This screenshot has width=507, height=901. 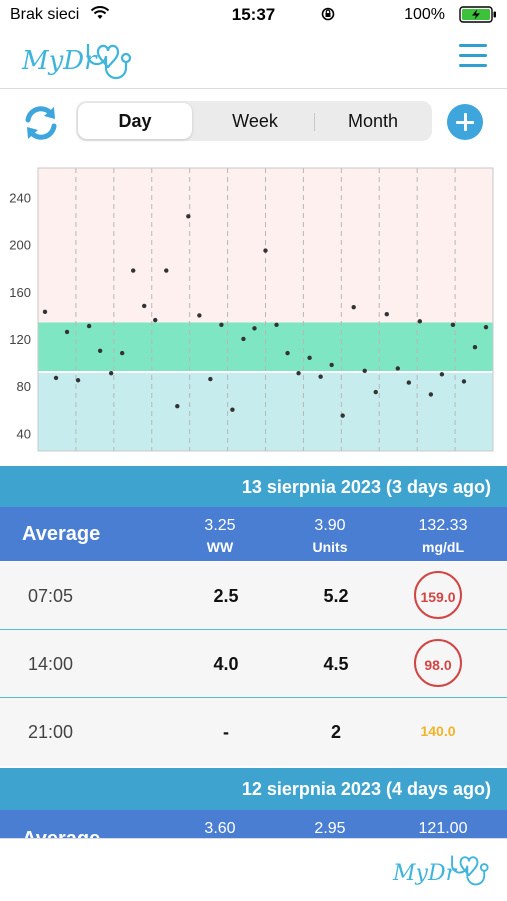 I want to click on mydr-logo: MyDr, so click(x=78, y=61).